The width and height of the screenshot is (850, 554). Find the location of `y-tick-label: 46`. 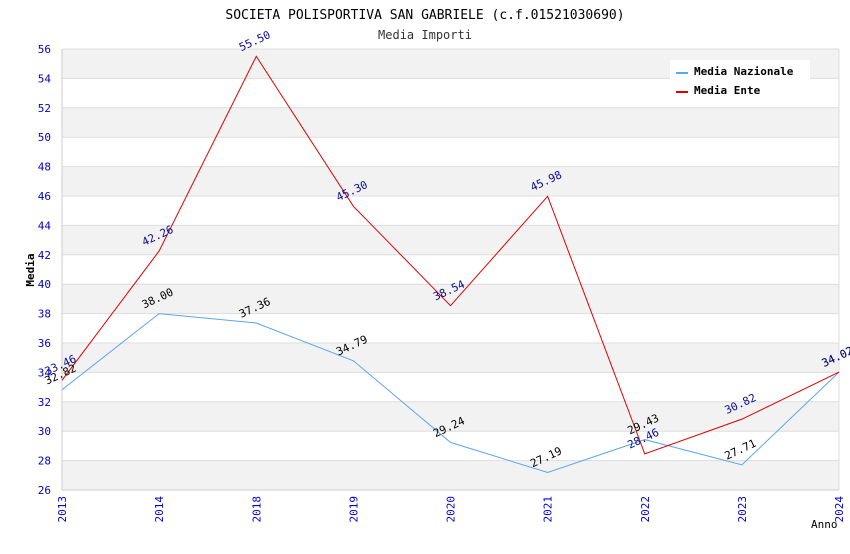

y-tick-label: 46 is located at coordinates (44, 196).